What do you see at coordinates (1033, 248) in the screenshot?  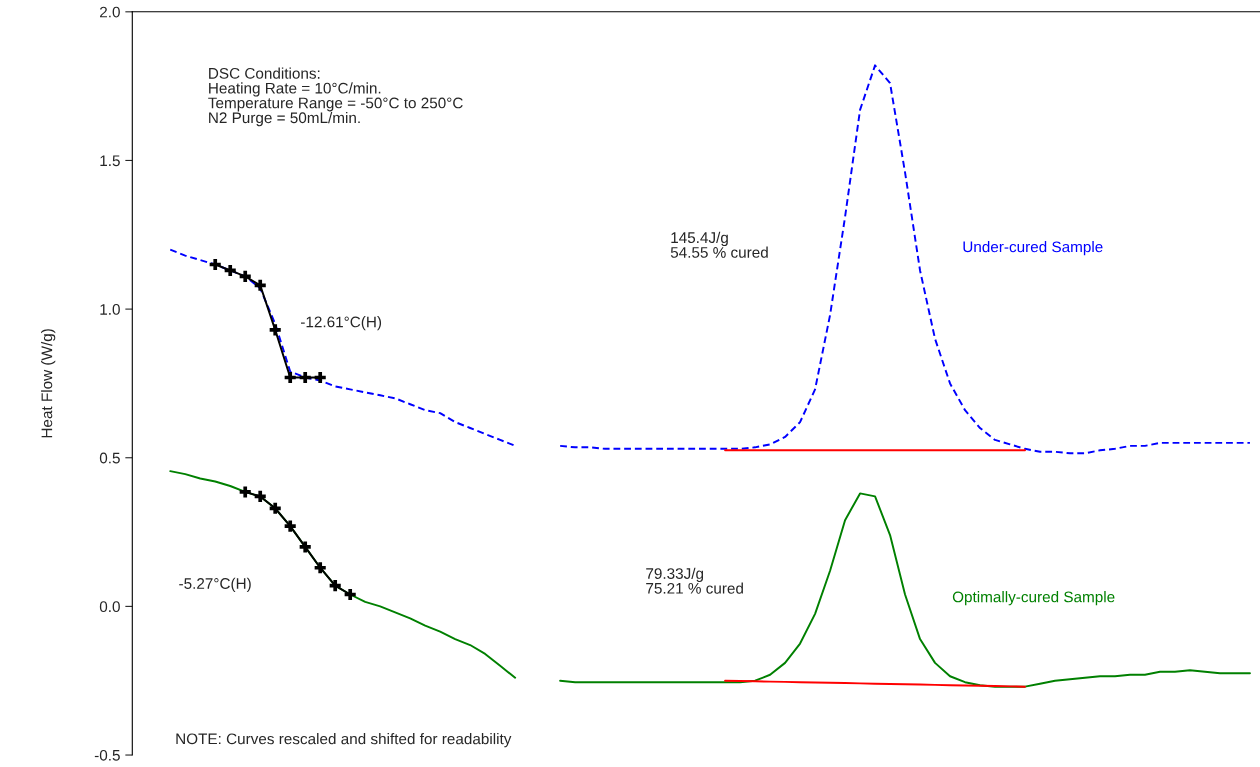 I see `text: Under-cured Sample` at bounding box center [1033, 248].